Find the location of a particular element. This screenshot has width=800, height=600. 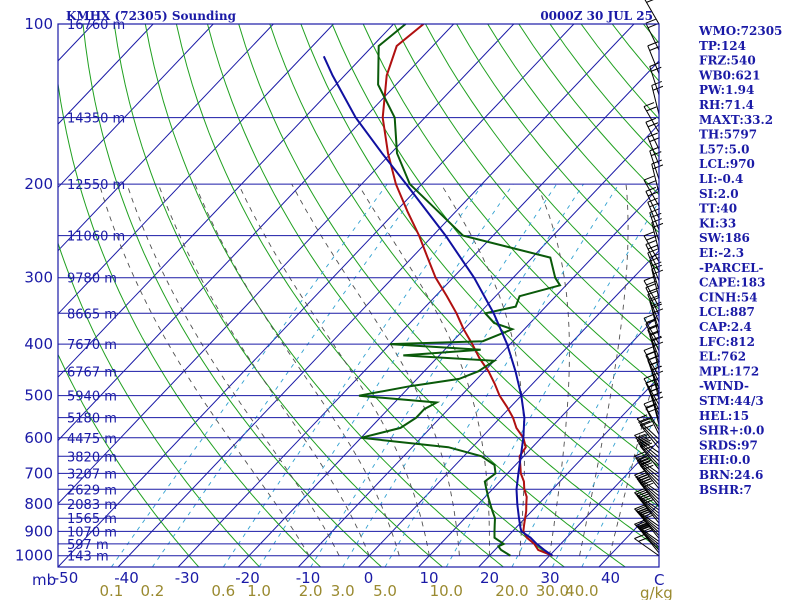

pressure-tick-label: 900 is located at coordinates (38, 531).